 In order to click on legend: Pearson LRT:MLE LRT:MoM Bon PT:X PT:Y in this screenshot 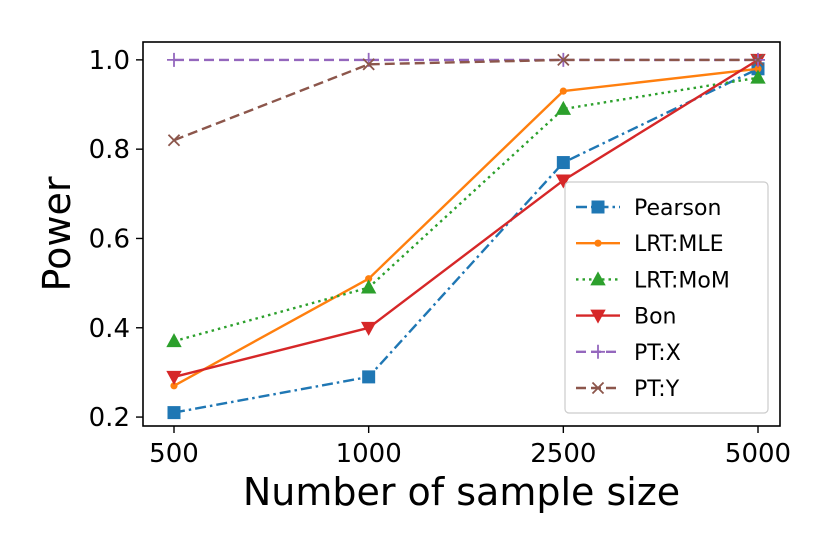, I will do `click(666, 297)`.